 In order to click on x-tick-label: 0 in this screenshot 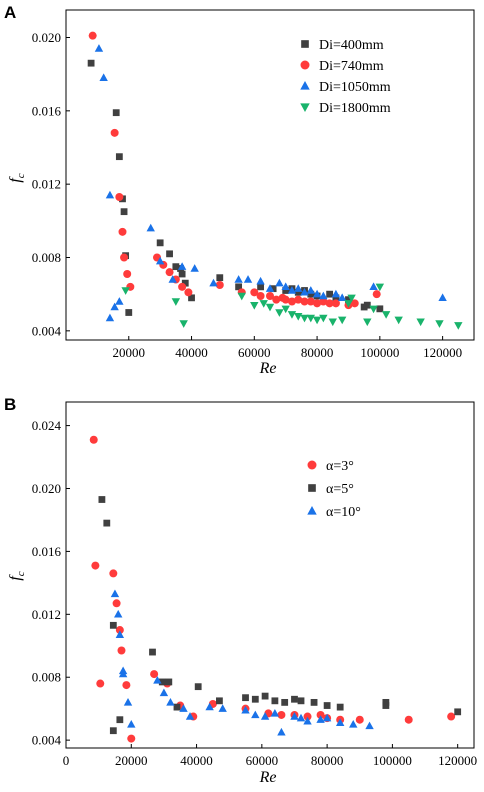, I will do `click(66, 760)`.